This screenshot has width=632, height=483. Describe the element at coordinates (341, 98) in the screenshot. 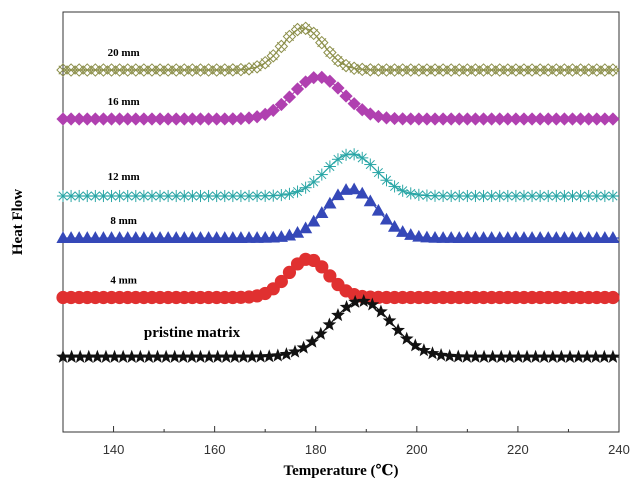

I see `series-line` at that location.